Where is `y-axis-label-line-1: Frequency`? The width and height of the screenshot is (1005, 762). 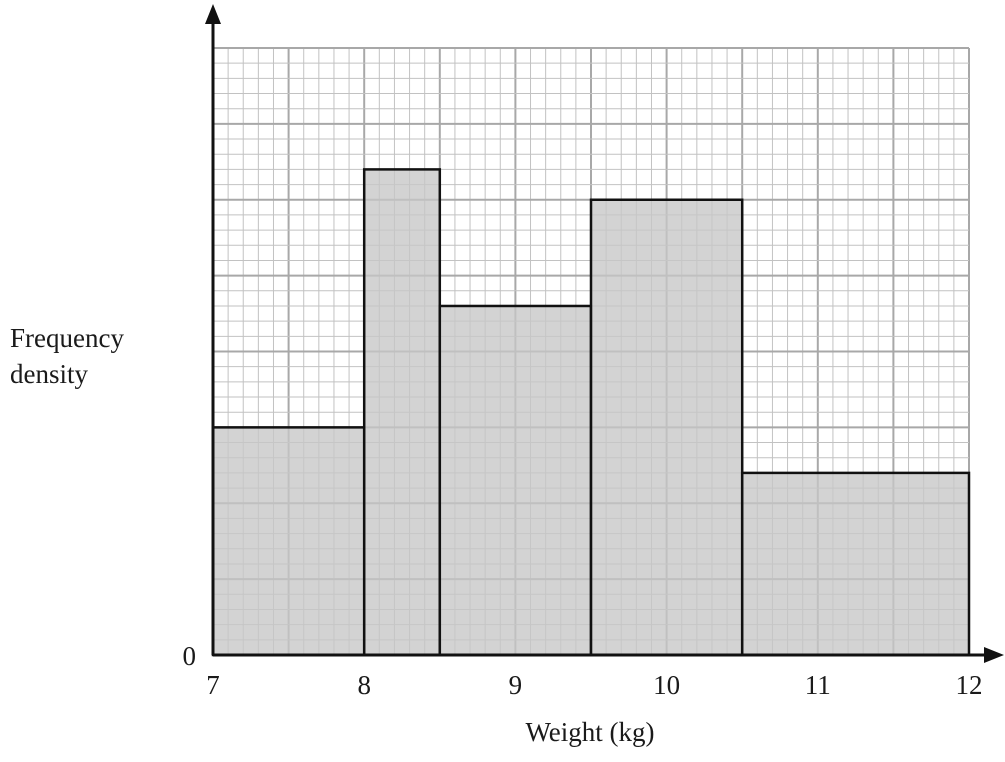 y-axis-label-line-1: Frequency is located at coordinates (67, 338).